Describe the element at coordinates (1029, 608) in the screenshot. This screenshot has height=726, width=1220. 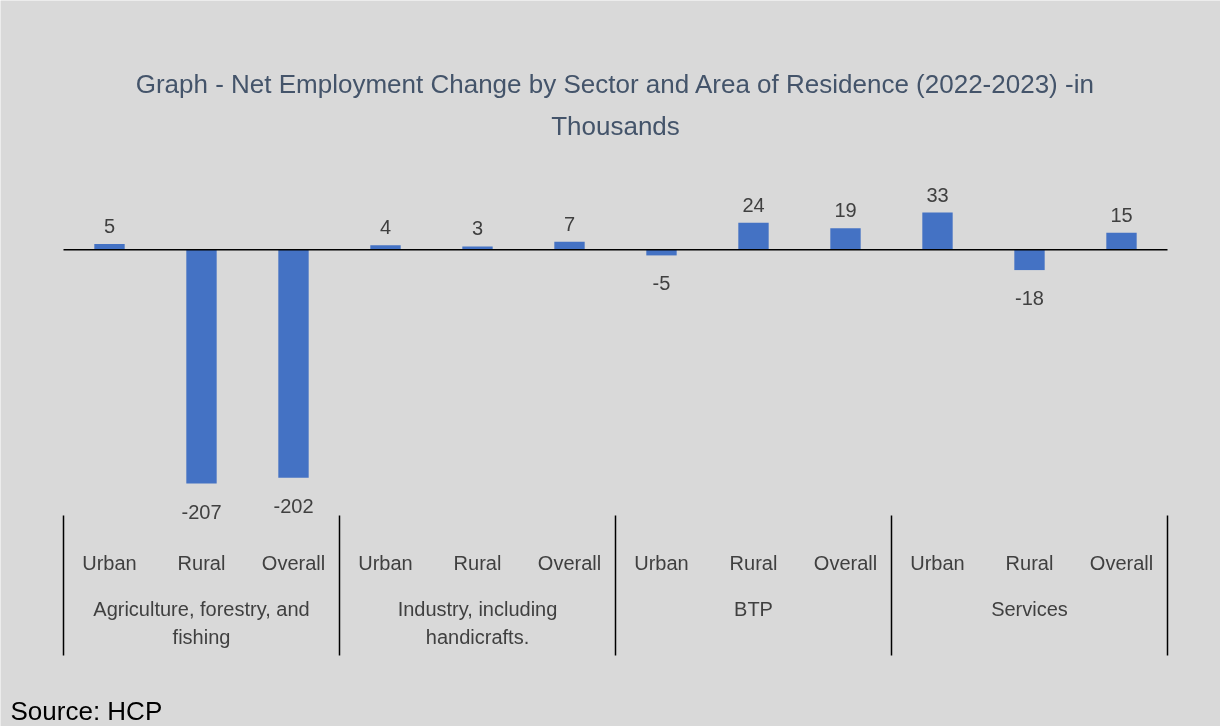
I see `text: Services` at that location.